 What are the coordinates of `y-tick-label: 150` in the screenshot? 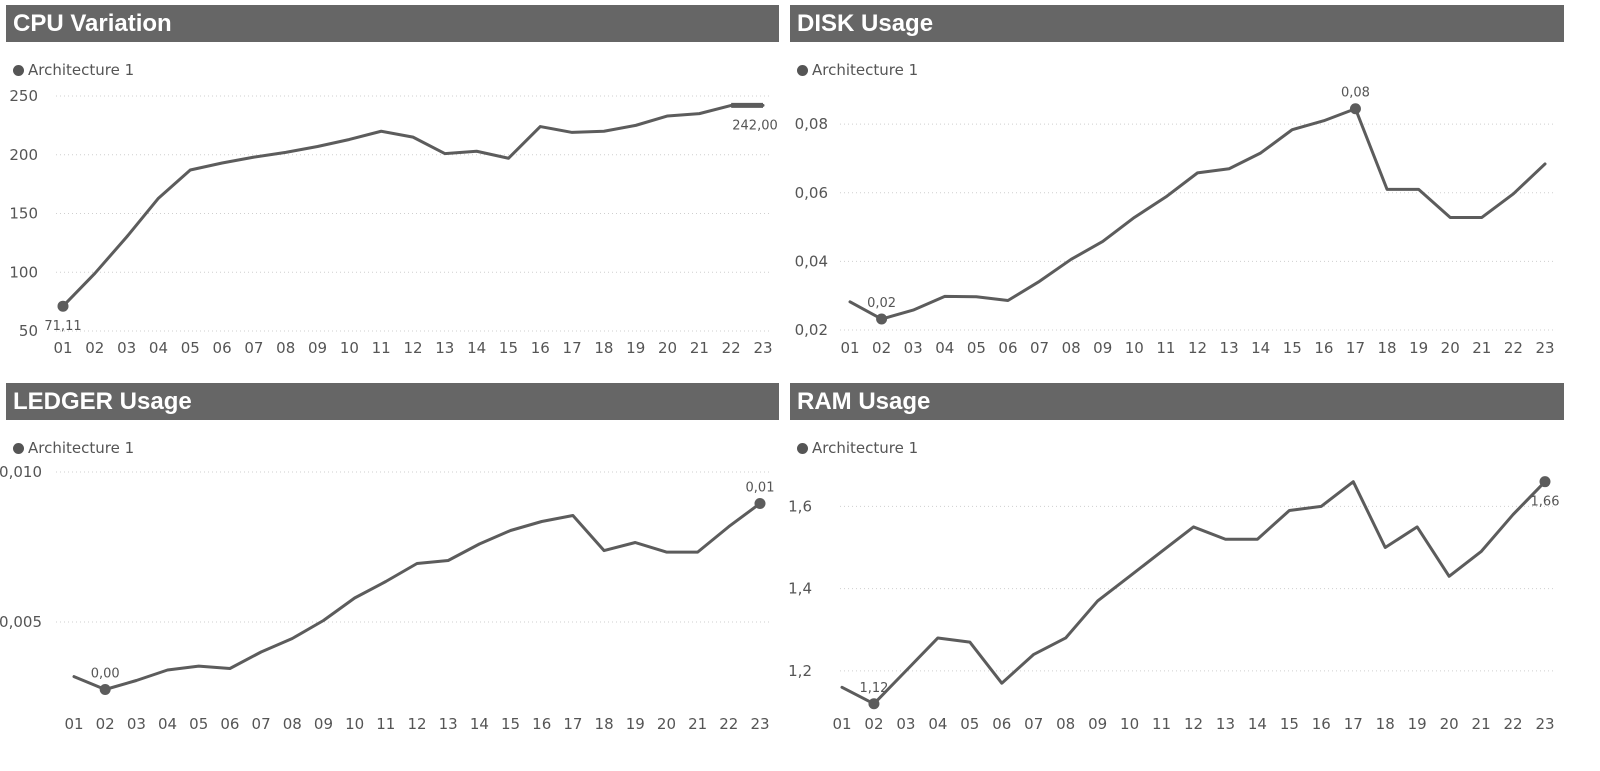 It's located at (23, 214).